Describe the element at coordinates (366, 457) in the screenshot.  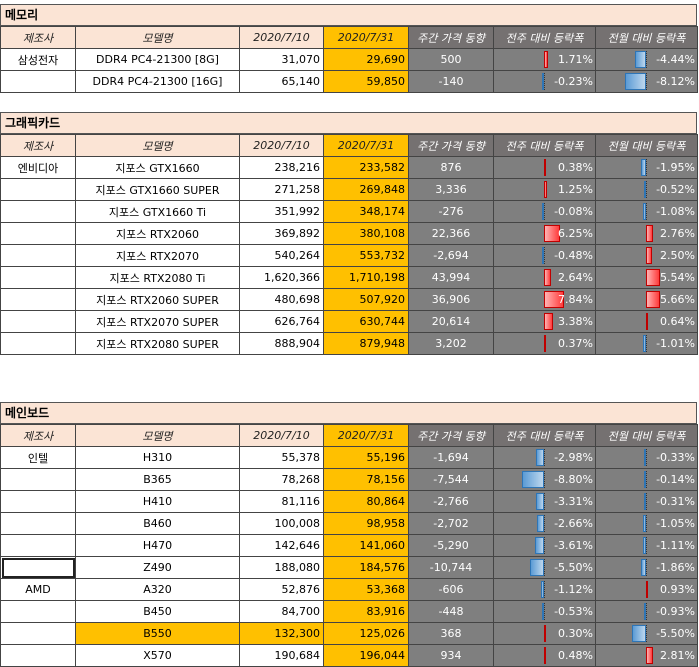
I see `price-0731-cell: 55,196` at that location.